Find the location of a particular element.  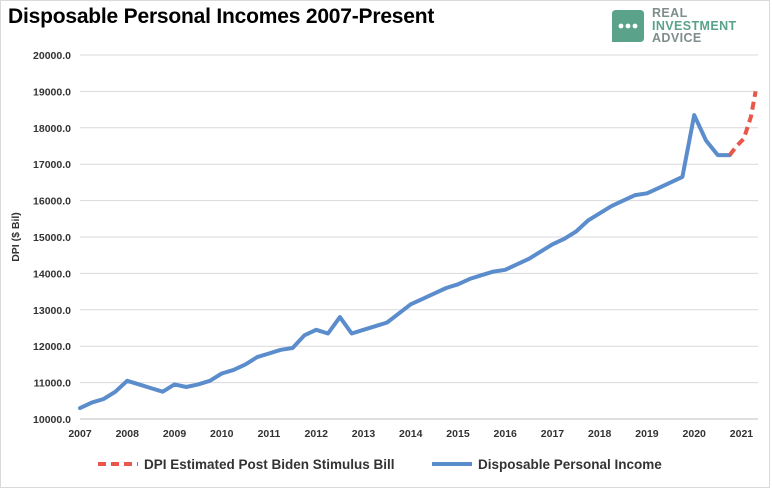

y-tick-label: 20000.0 is located at coordinates (52, 56).